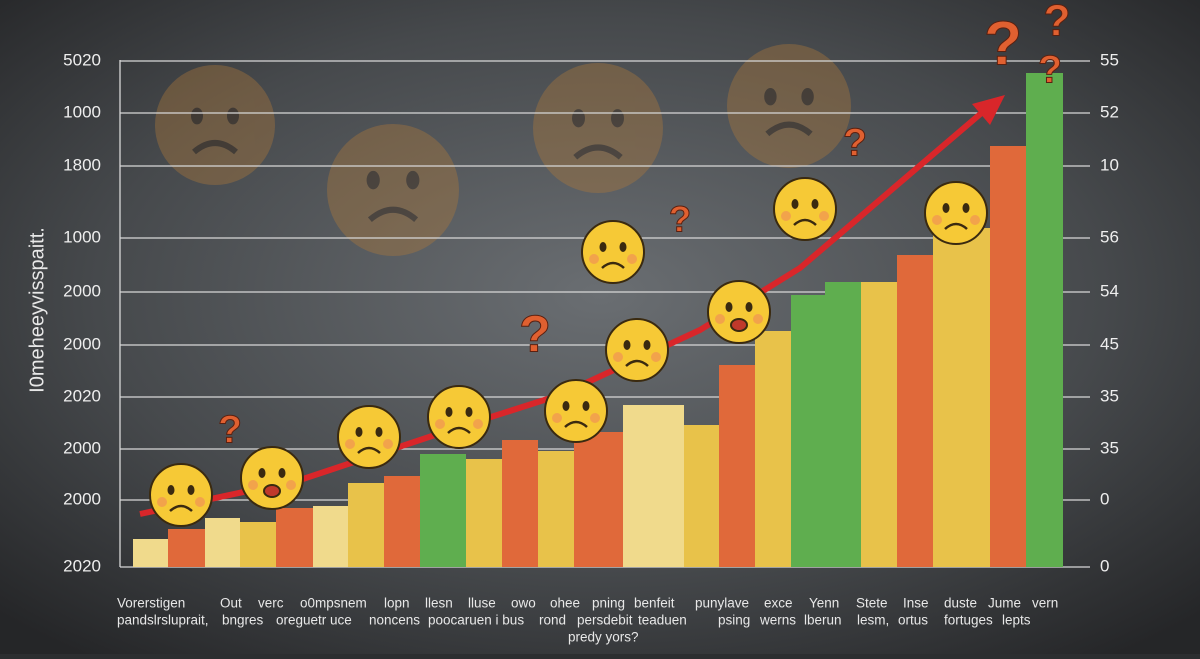 The height and width of the screenshot is (659, 1200). I want to click on y-tick-label: 1000, so click(82, 111).